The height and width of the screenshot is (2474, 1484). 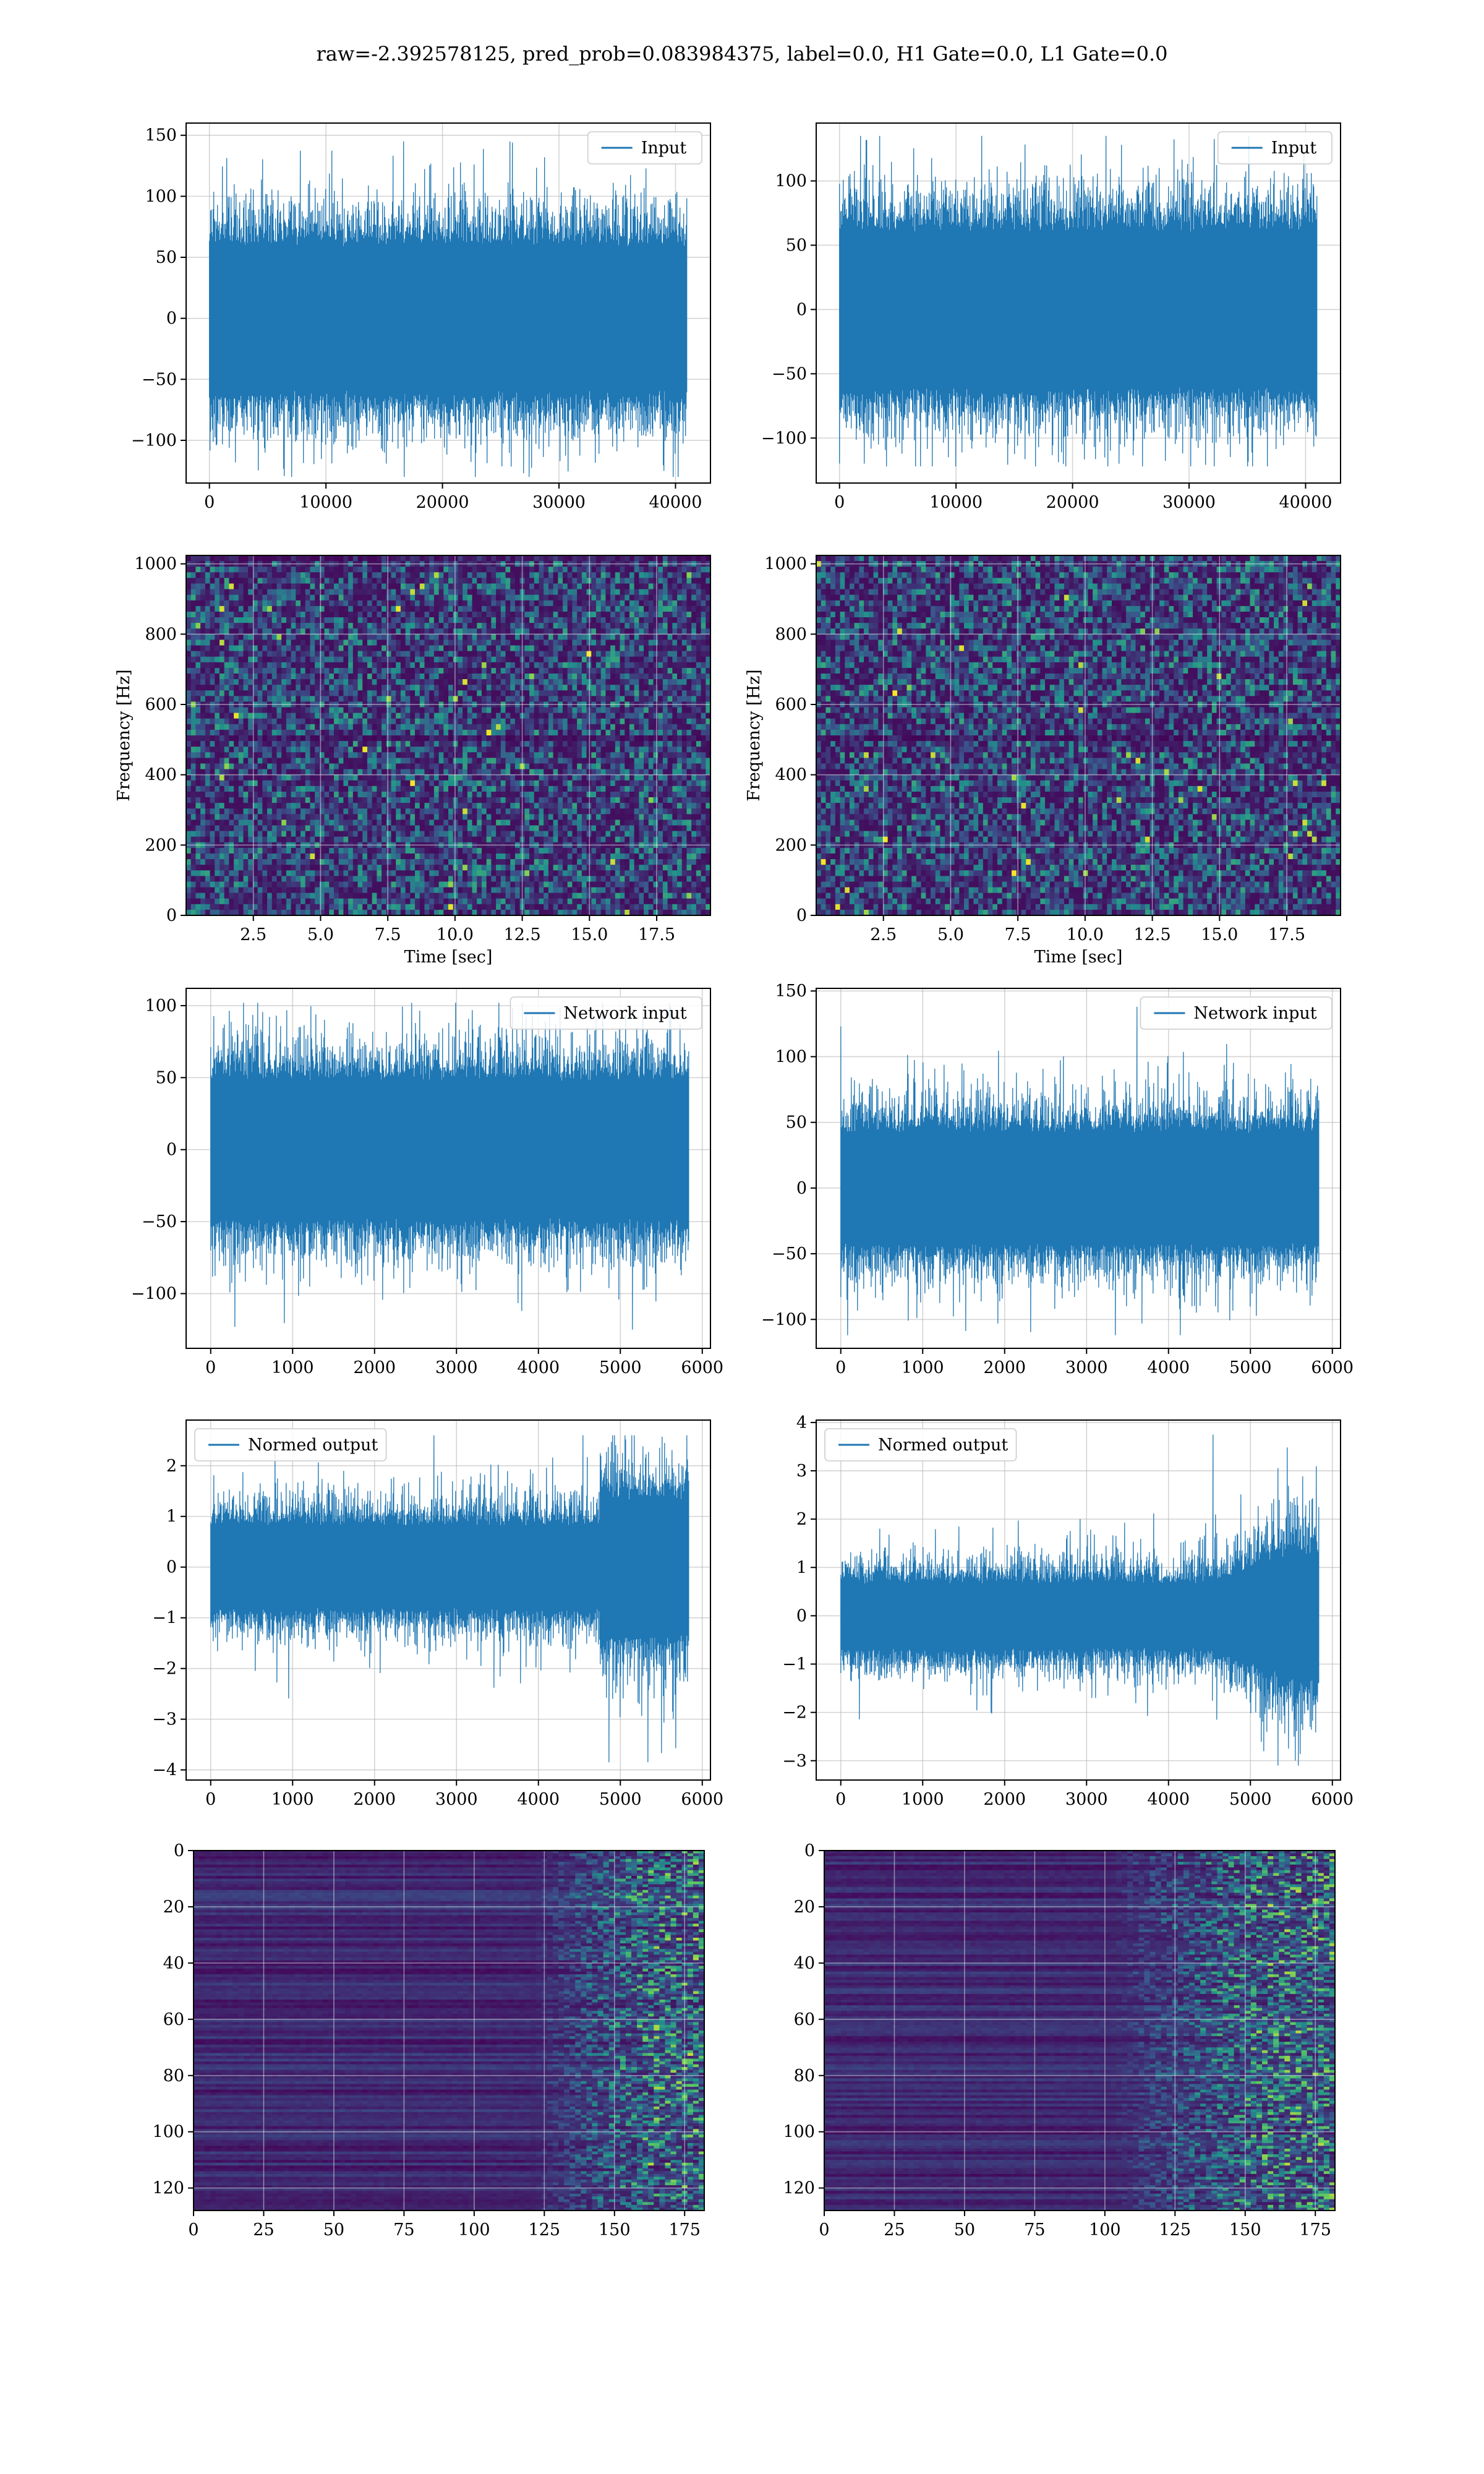 I want to click on legend: Input, so click(x=1275, y=148).